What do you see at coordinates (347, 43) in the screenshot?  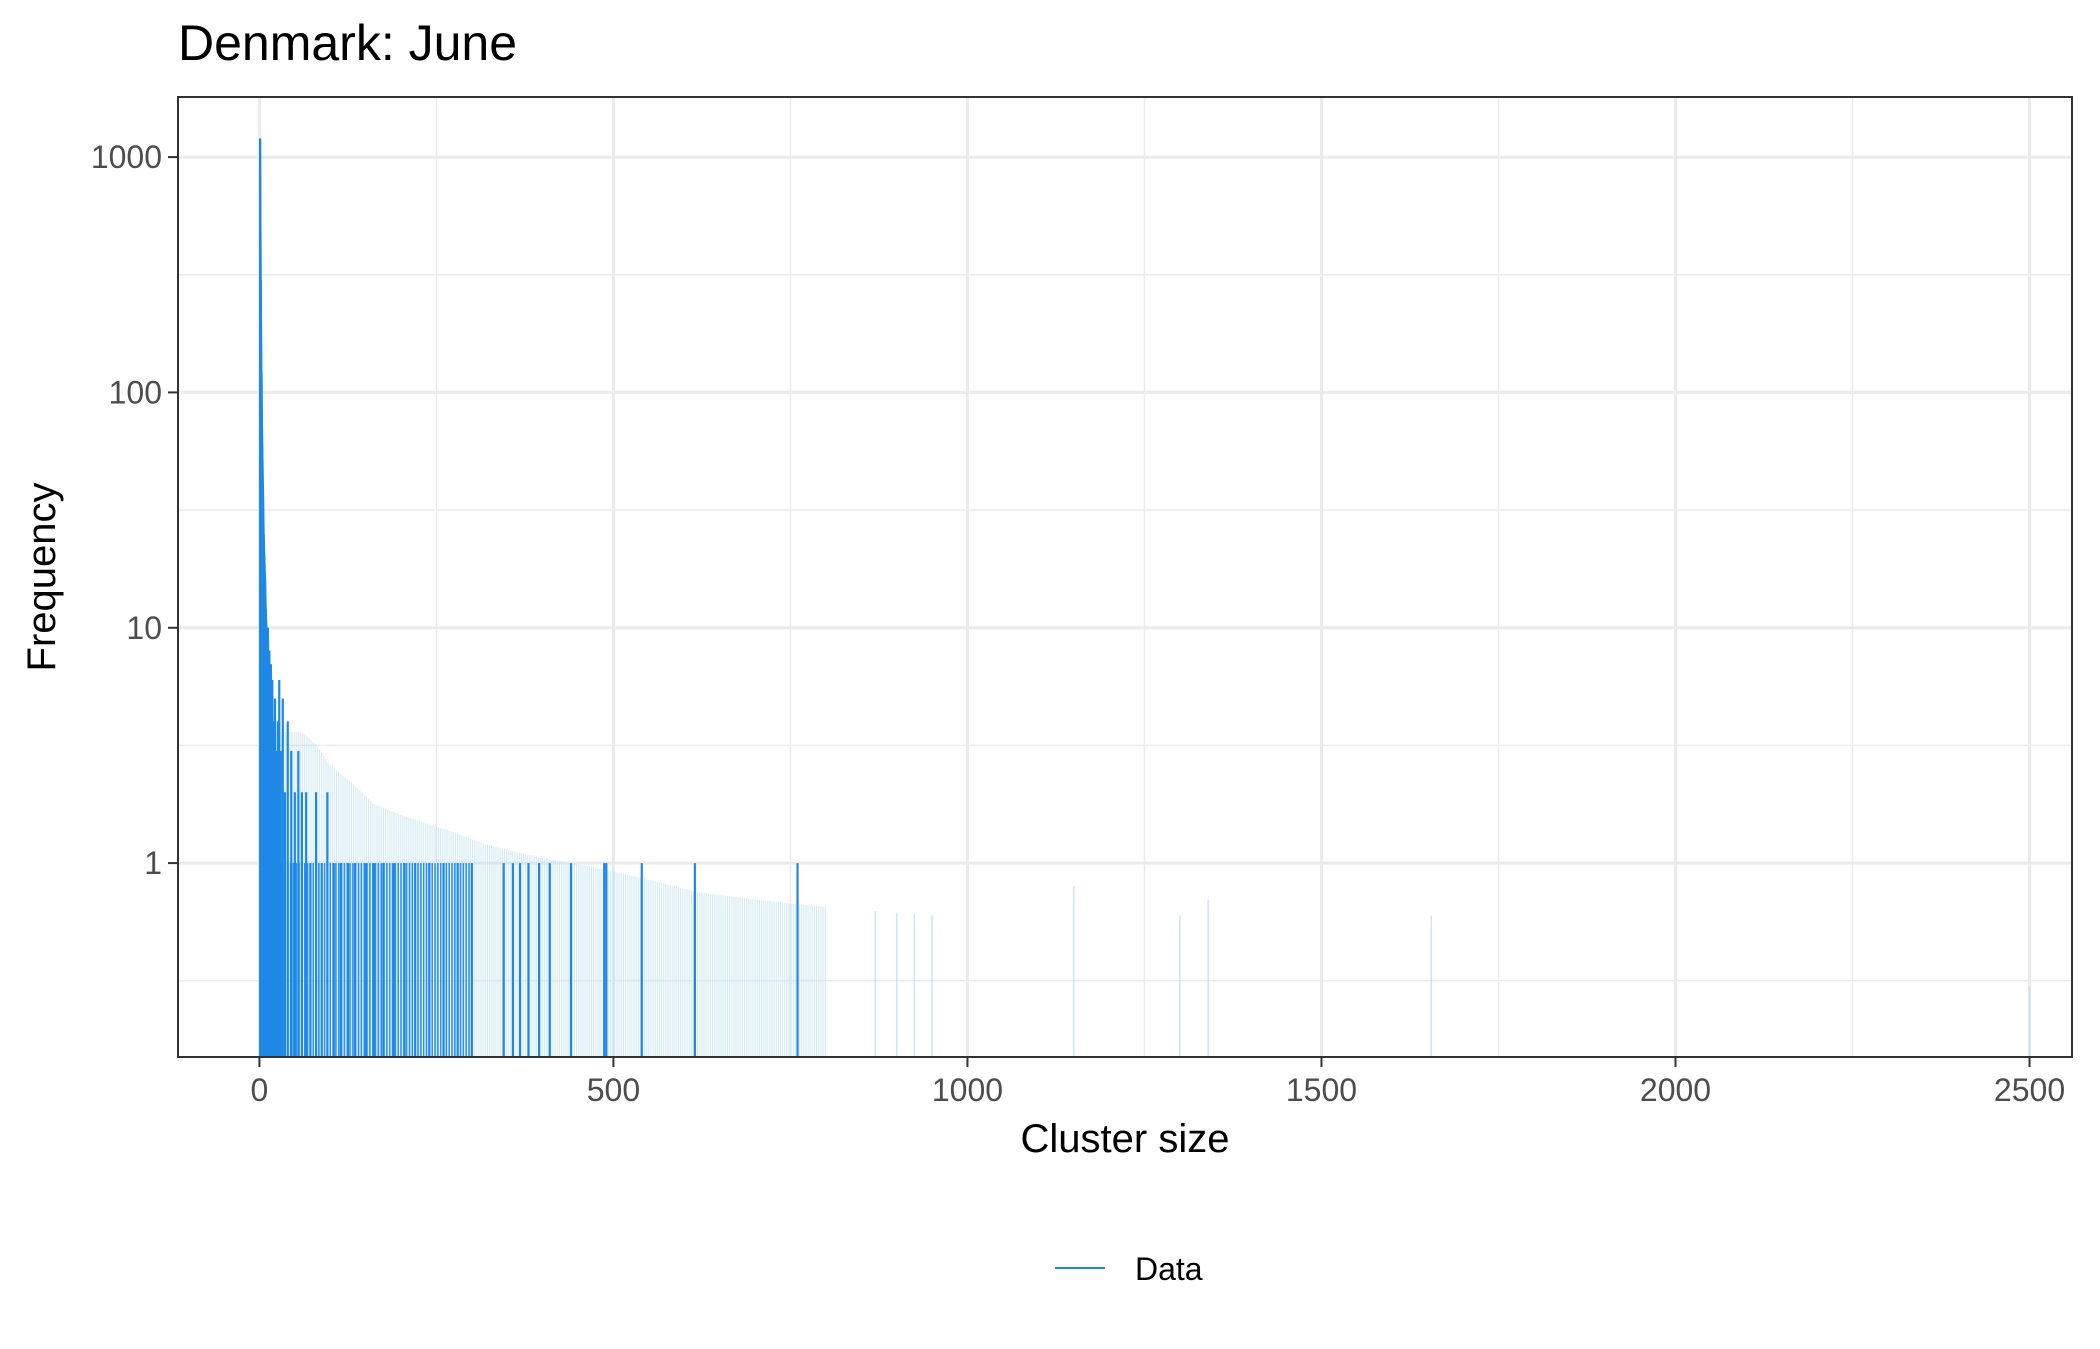 I see `chart-title: Denmark: June` at bounding box center [347, 43].